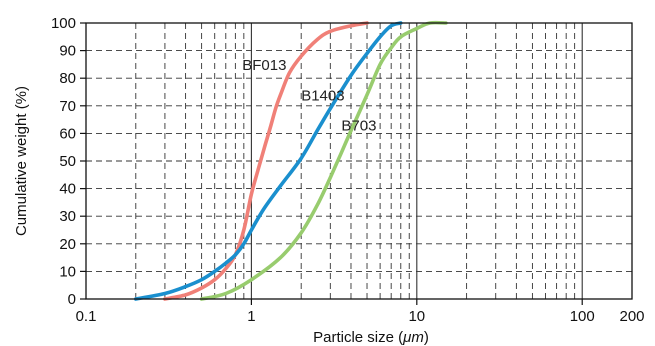 This screenshot has height=346, width=655. What do you see at coordinates (264, 65) in the screenshot?
I see `series-label-bf013: BF013` at bounding box center [264, 65].